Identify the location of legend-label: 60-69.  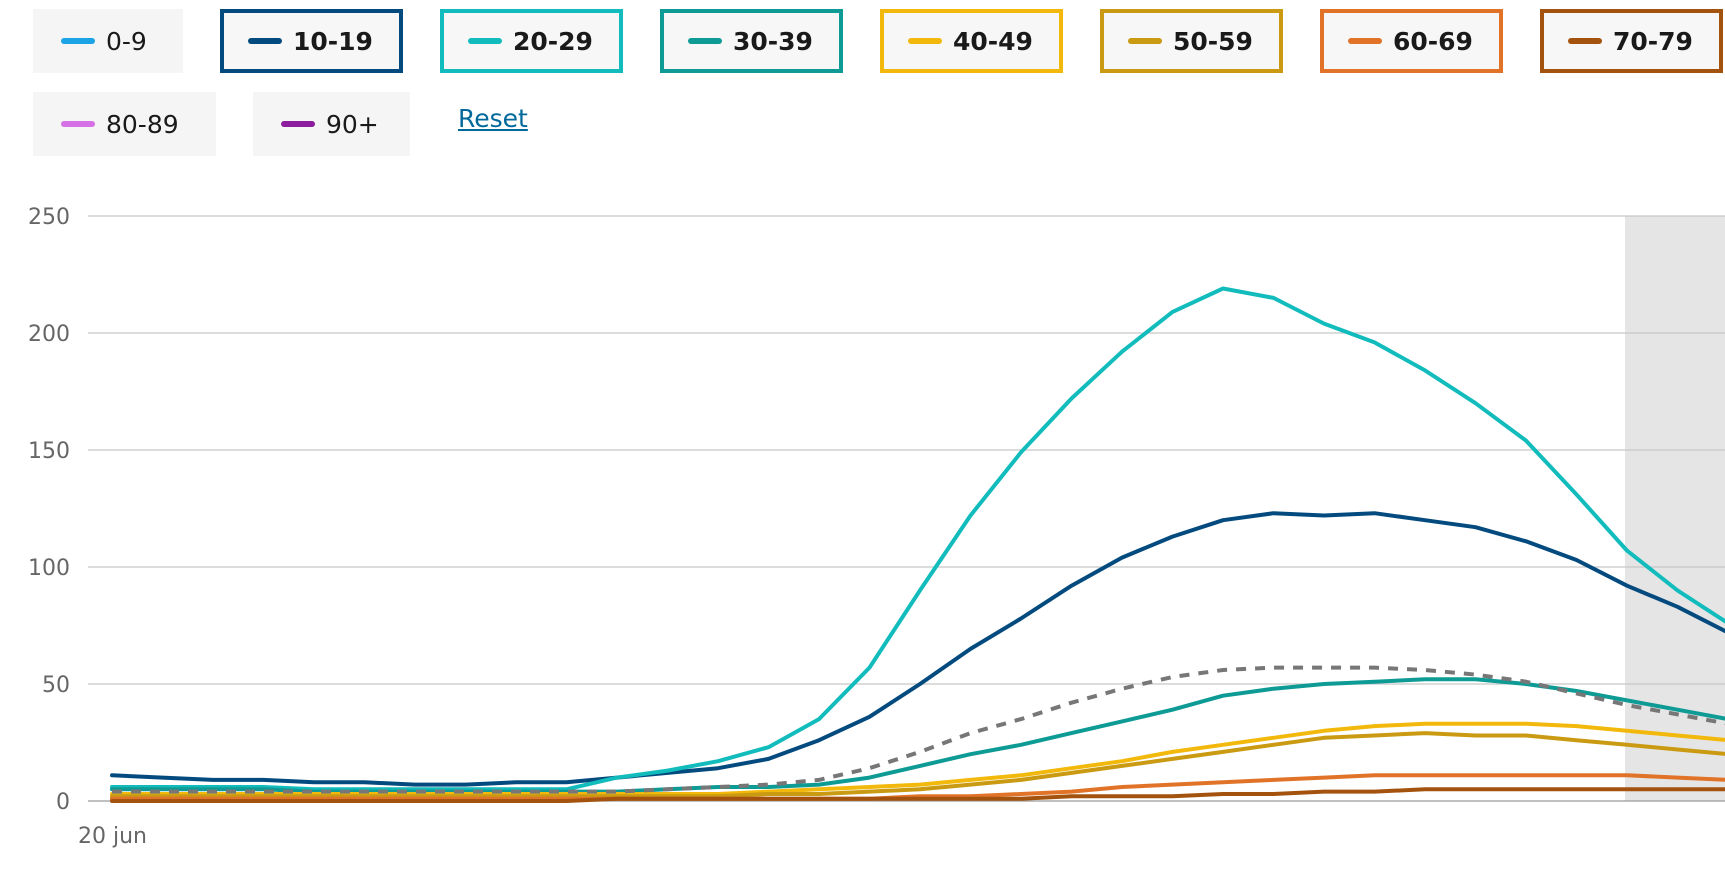
(1433, 41).